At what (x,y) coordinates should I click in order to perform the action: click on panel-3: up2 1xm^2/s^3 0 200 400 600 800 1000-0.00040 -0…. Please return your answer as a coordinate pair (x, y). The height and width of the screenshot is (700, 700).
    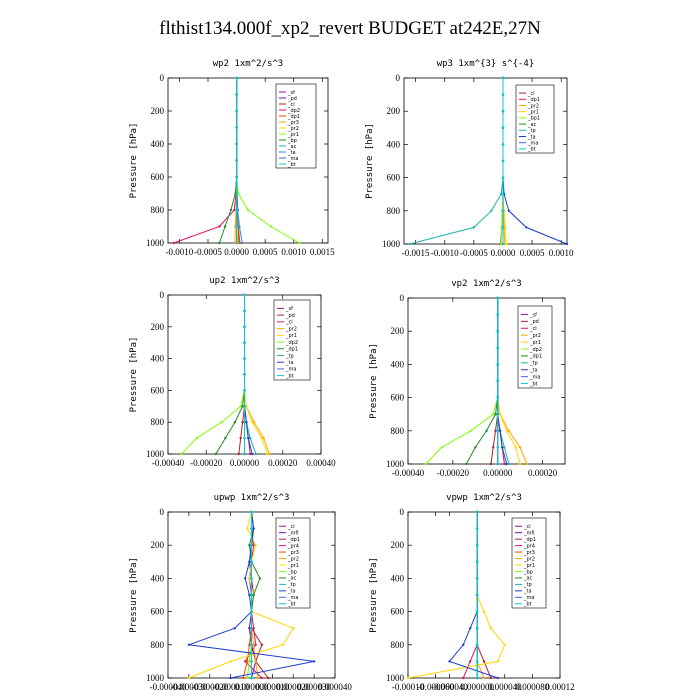
    Looking at the image, I should click on (232, 372).